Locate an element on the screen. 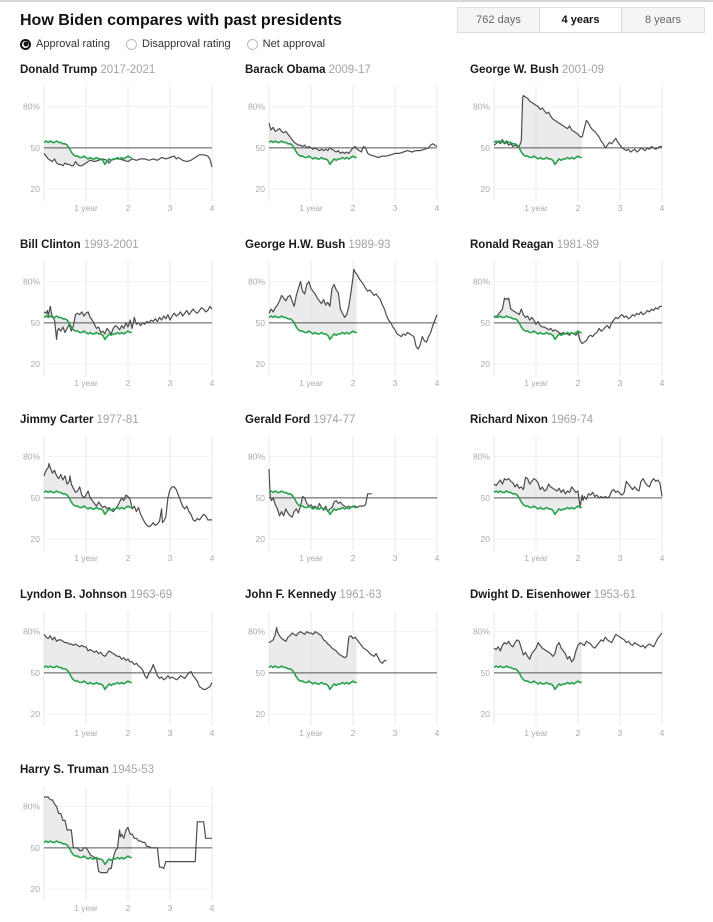 This screenshot has width=713, height=922. president-years: 1953-61 is located at coordinates (614, 595).